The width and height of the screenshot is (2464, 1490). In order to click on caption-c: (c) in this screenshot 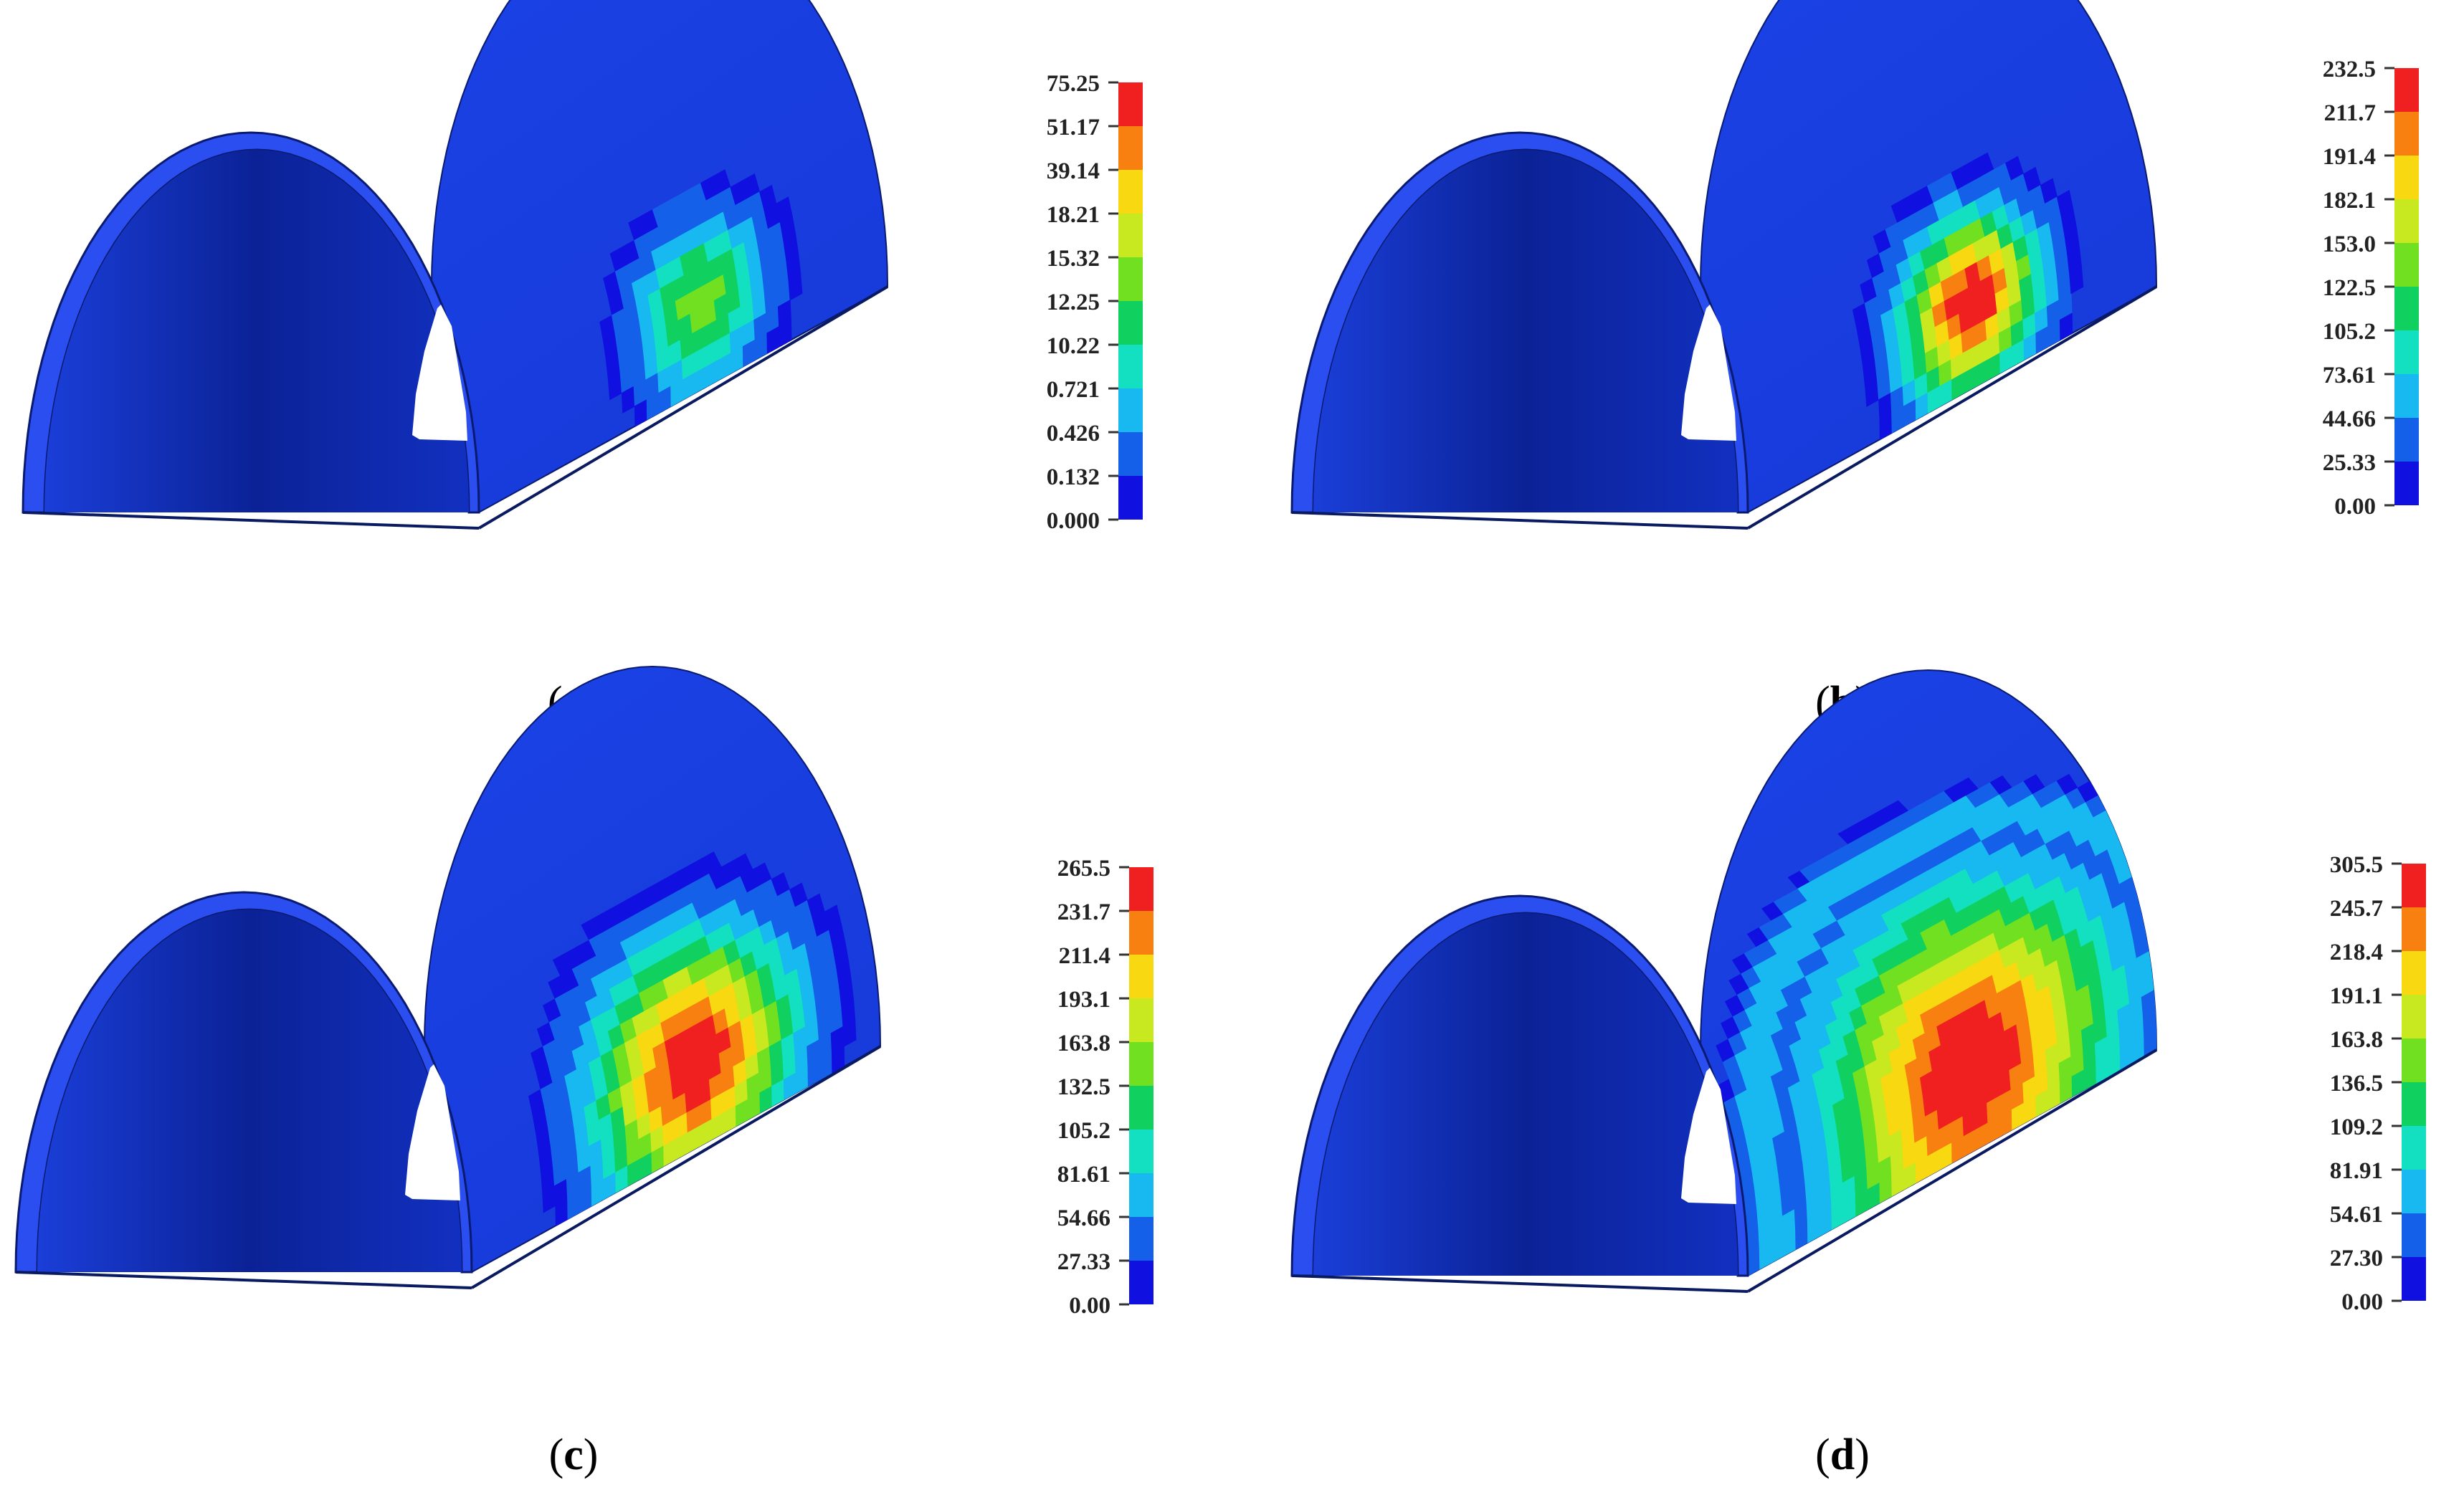, I will do `click(574, 1455)`.